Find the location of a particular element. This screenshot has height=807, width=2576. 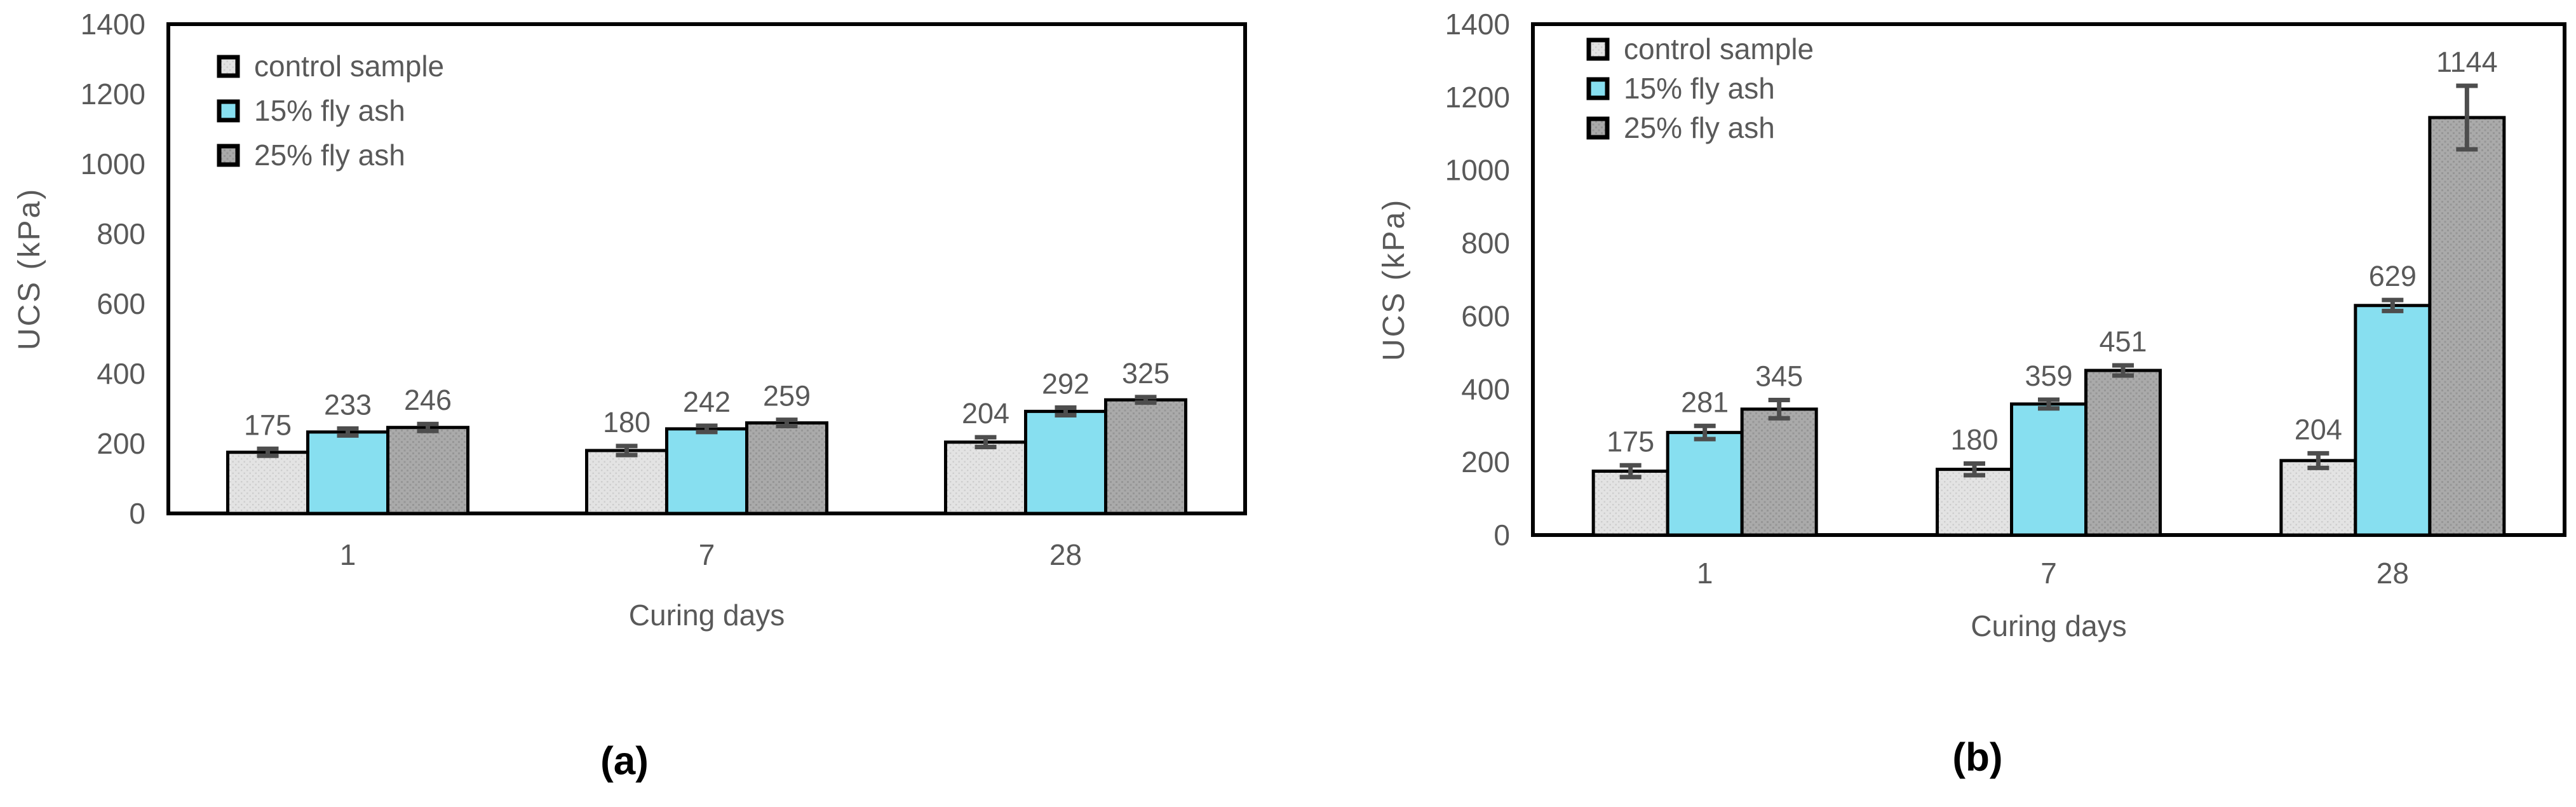

bar-value-label: 325 is located at coordinates (1146, 374).